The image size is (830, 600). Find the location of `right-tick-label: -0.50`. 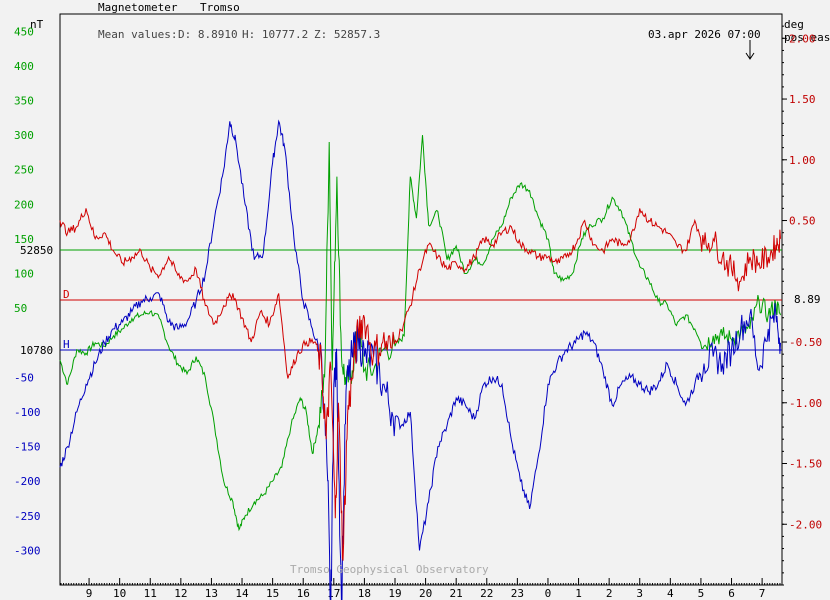

right-tick-label: -0.50 is located at coordinates (805, 342).